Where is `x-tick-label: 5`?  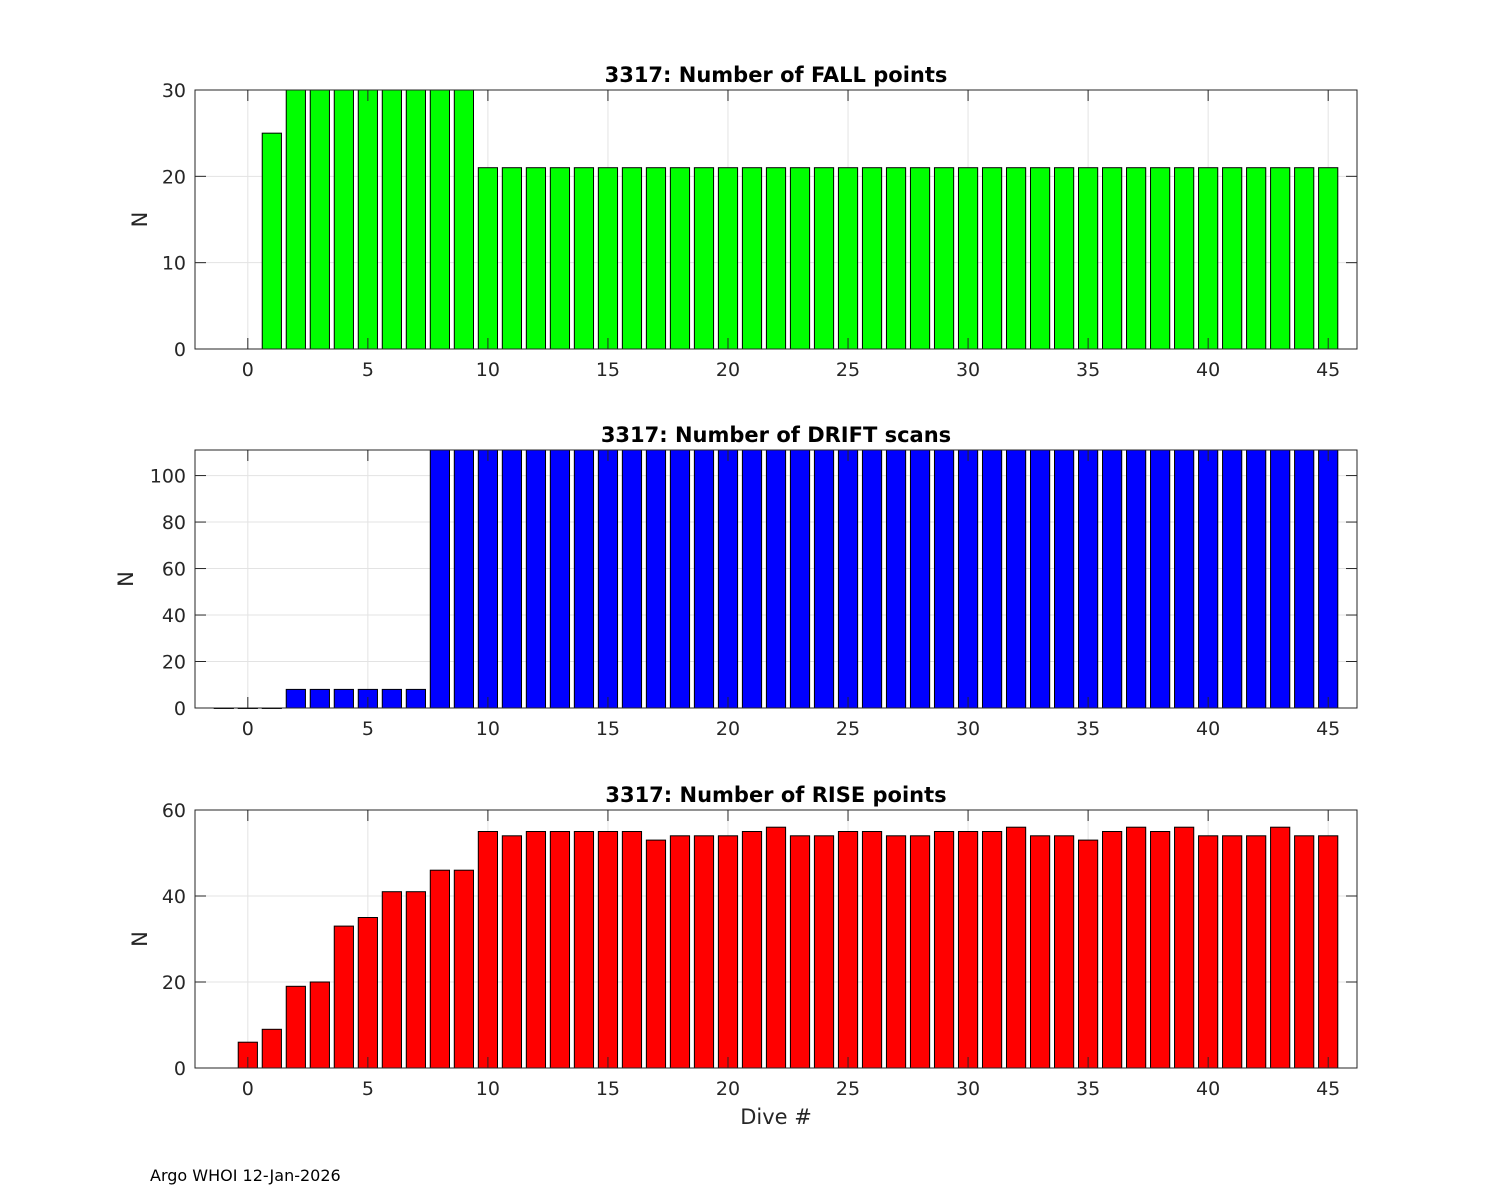 x-tick-label: 5 is located at coordinates (368, 729).